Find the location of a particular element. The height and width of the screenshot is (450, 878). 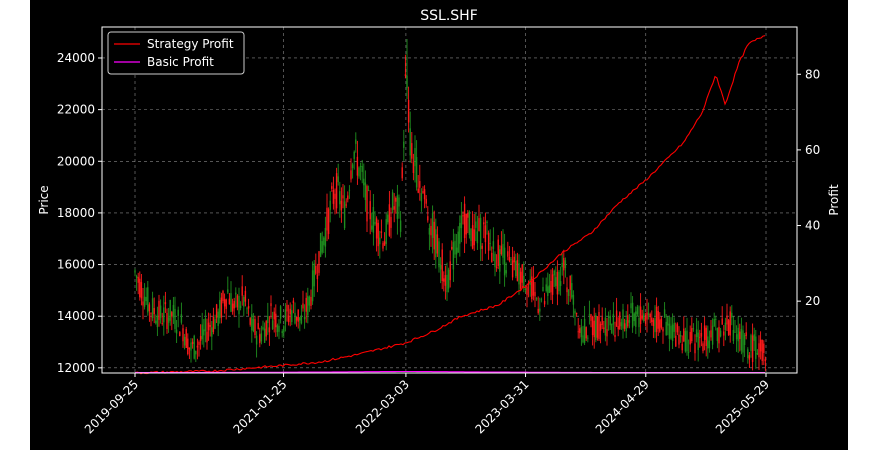

y-right-tick-label: 40 is located at coordinates (812, 226).